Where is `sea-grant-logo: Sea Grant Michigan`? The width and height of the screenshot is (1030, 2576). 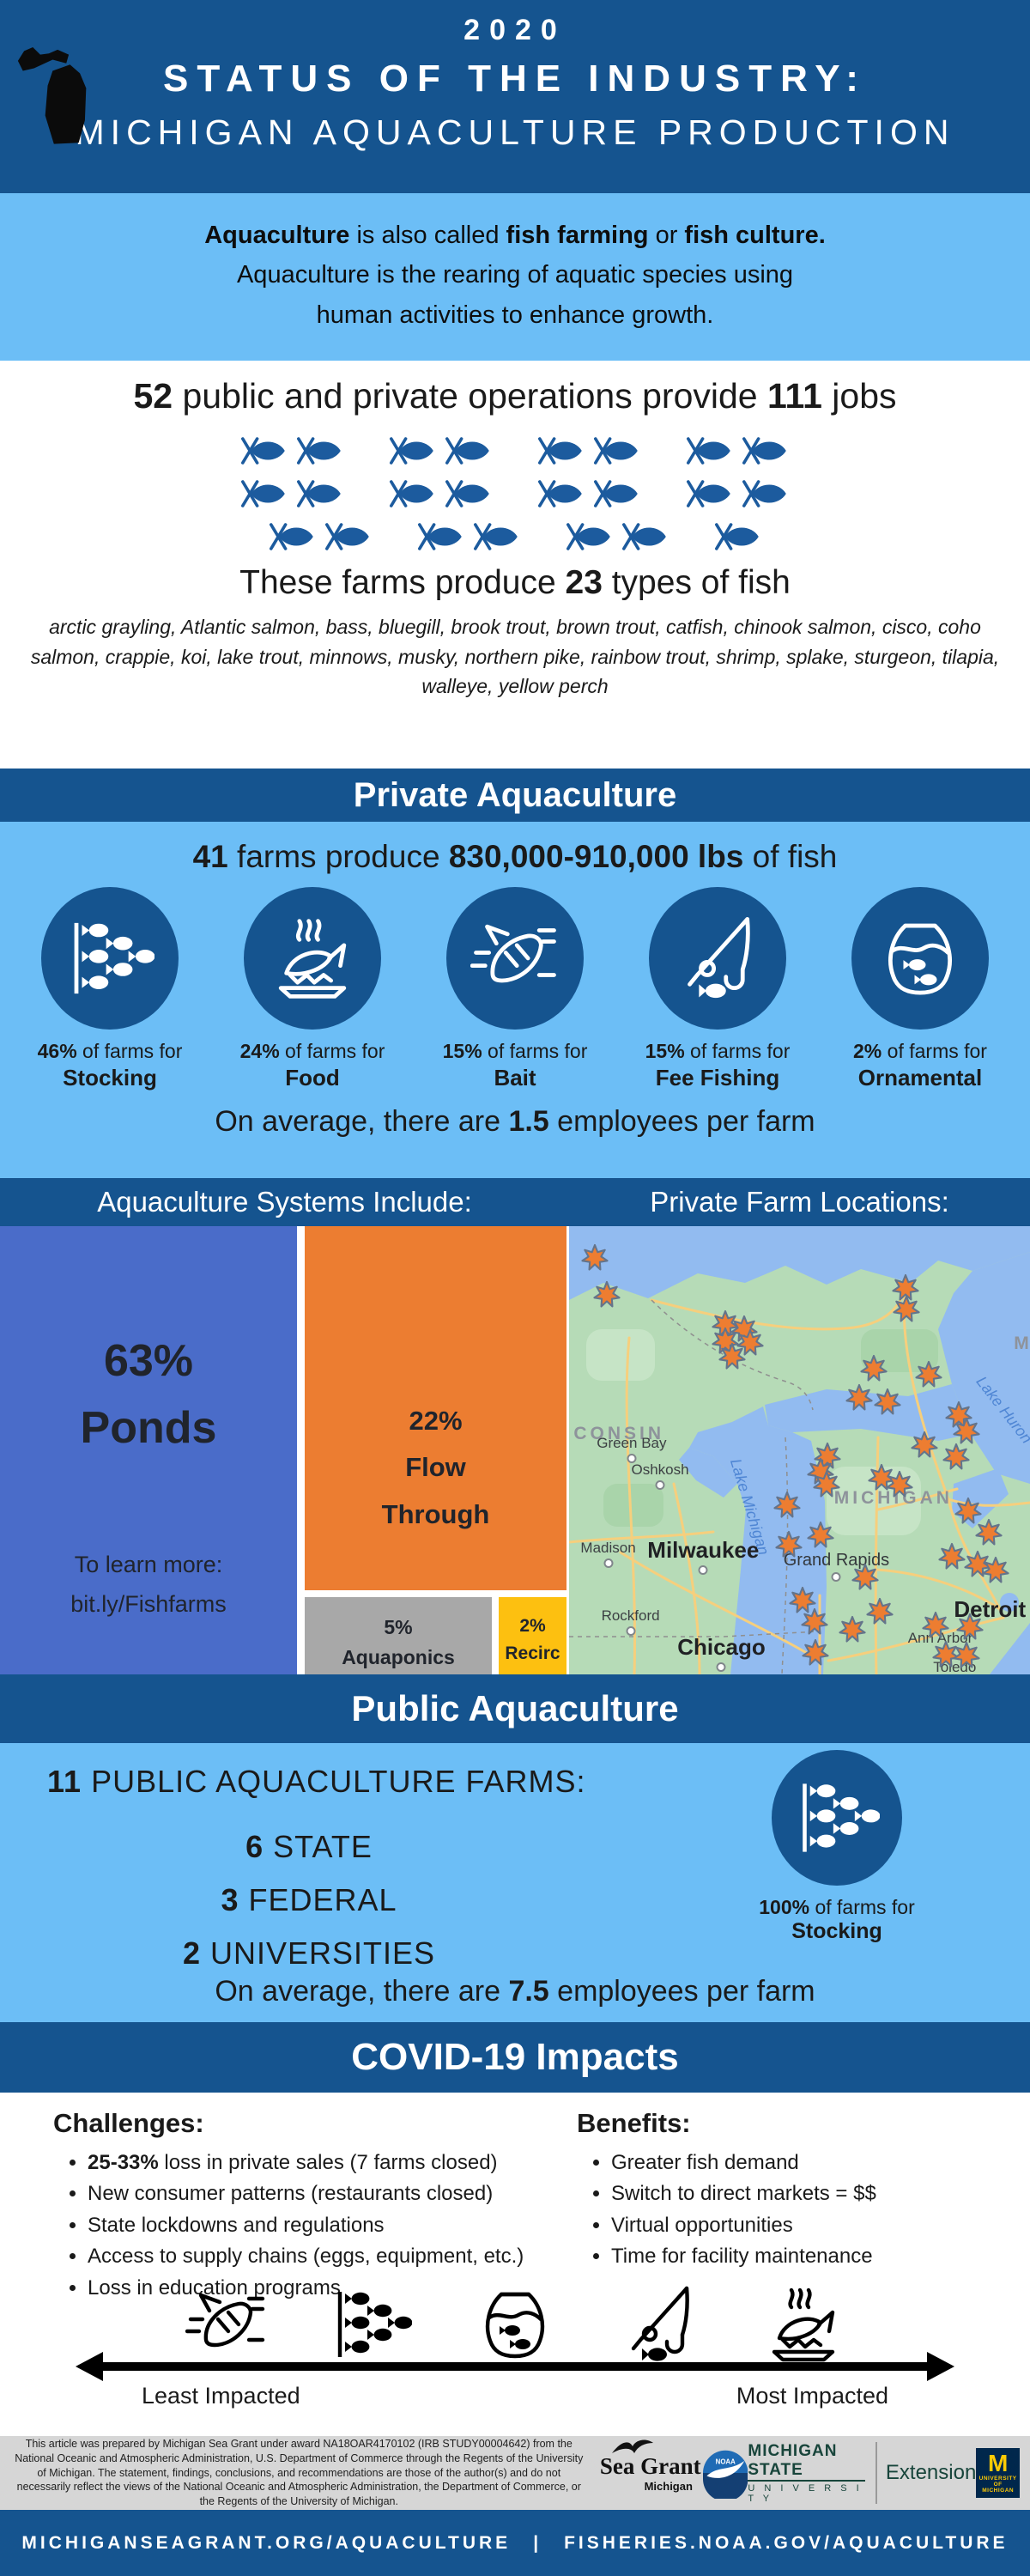
sea-grant-logo: Sea Grant Michigan is located at coordinates (650, 2466).